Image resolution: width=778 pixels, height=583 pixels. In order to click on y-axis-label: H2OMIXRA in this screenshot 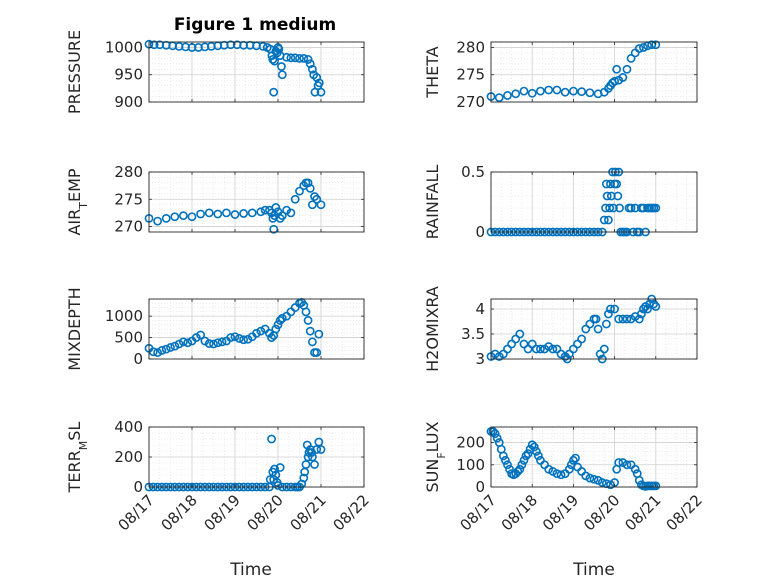, I will do `click(432, 329)`.